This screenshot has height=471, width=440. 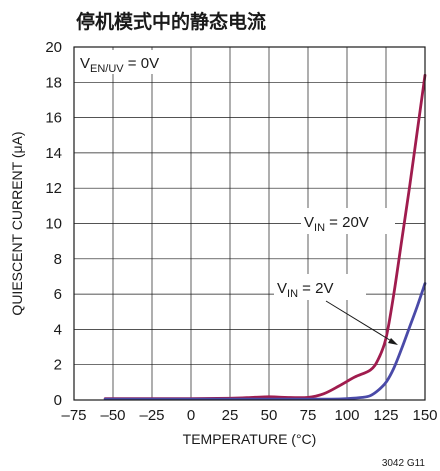 I want to click on label-bg-vin-2v, so click(x=320, y=287).